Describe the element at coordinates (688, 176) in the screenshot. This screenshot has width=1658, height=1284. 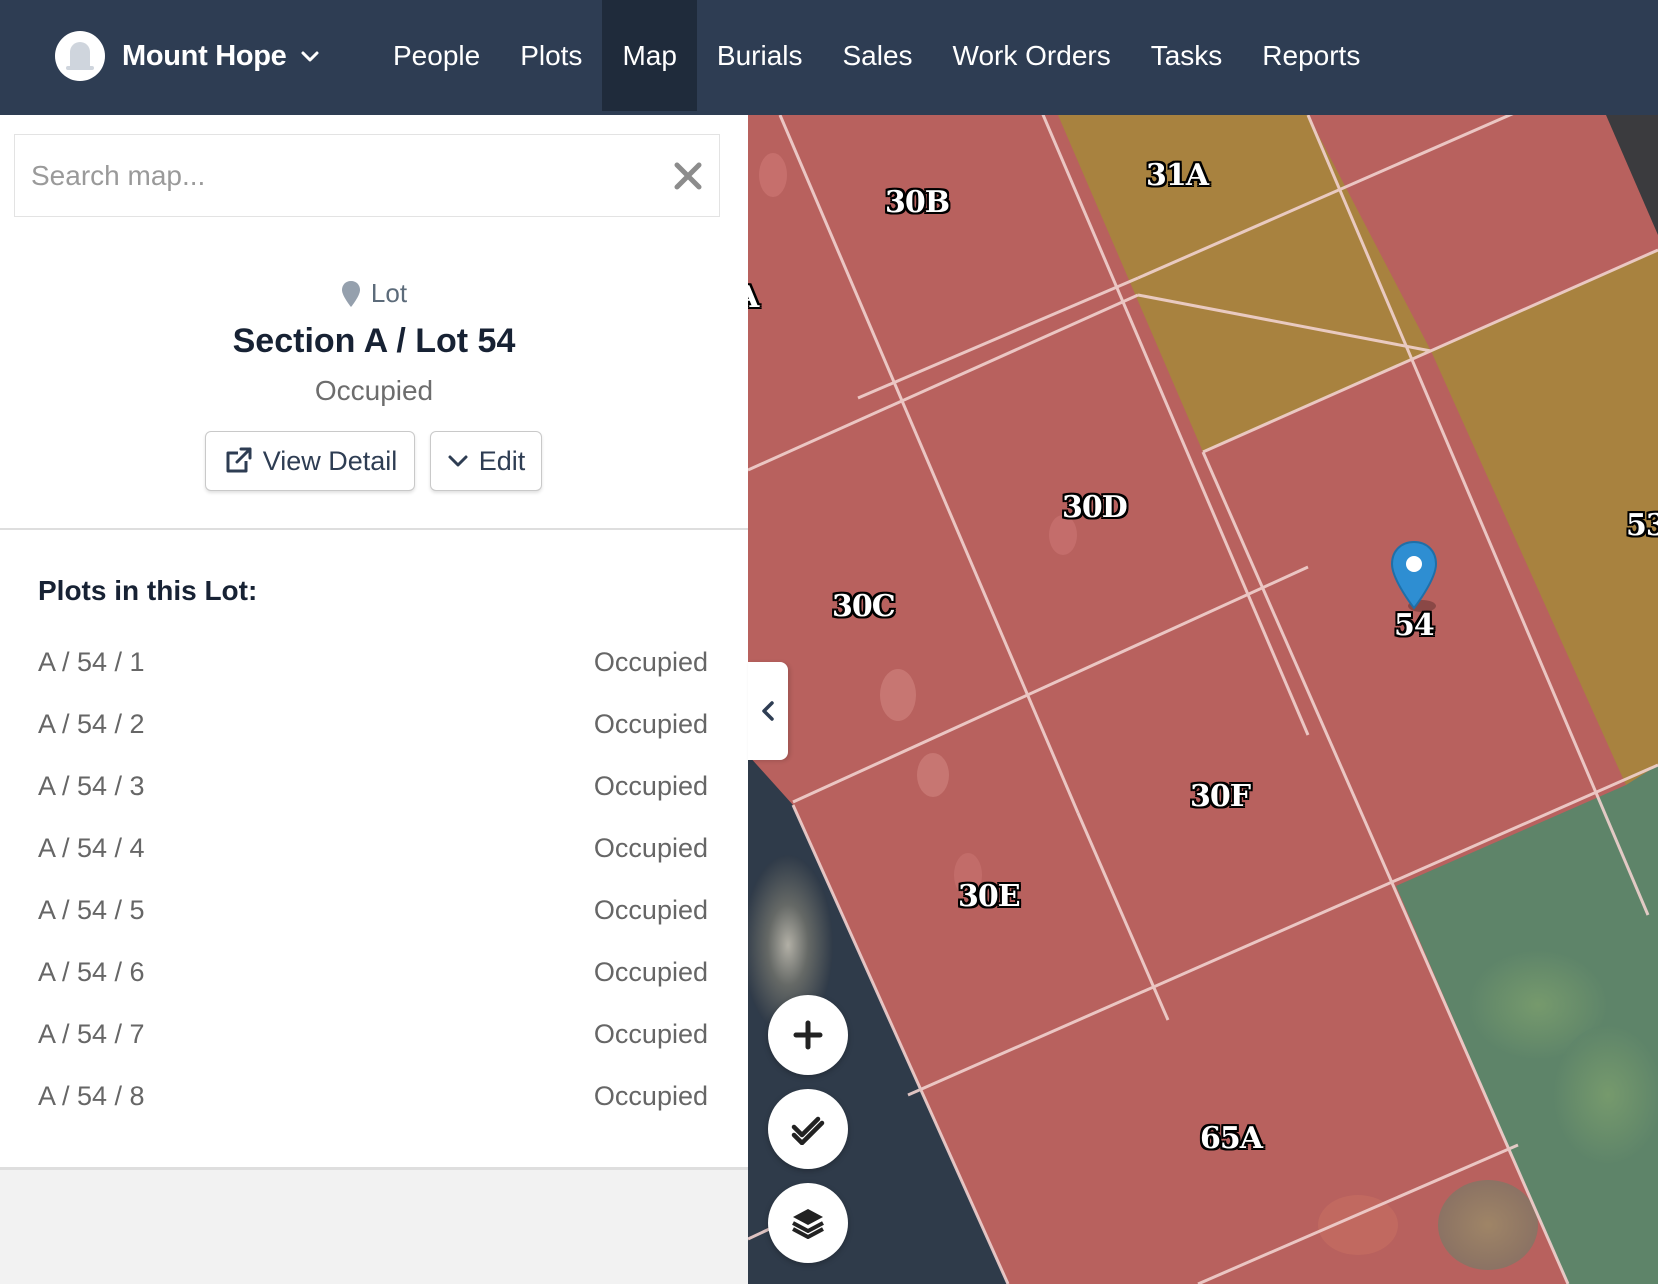
I see `close-icon` at that location.